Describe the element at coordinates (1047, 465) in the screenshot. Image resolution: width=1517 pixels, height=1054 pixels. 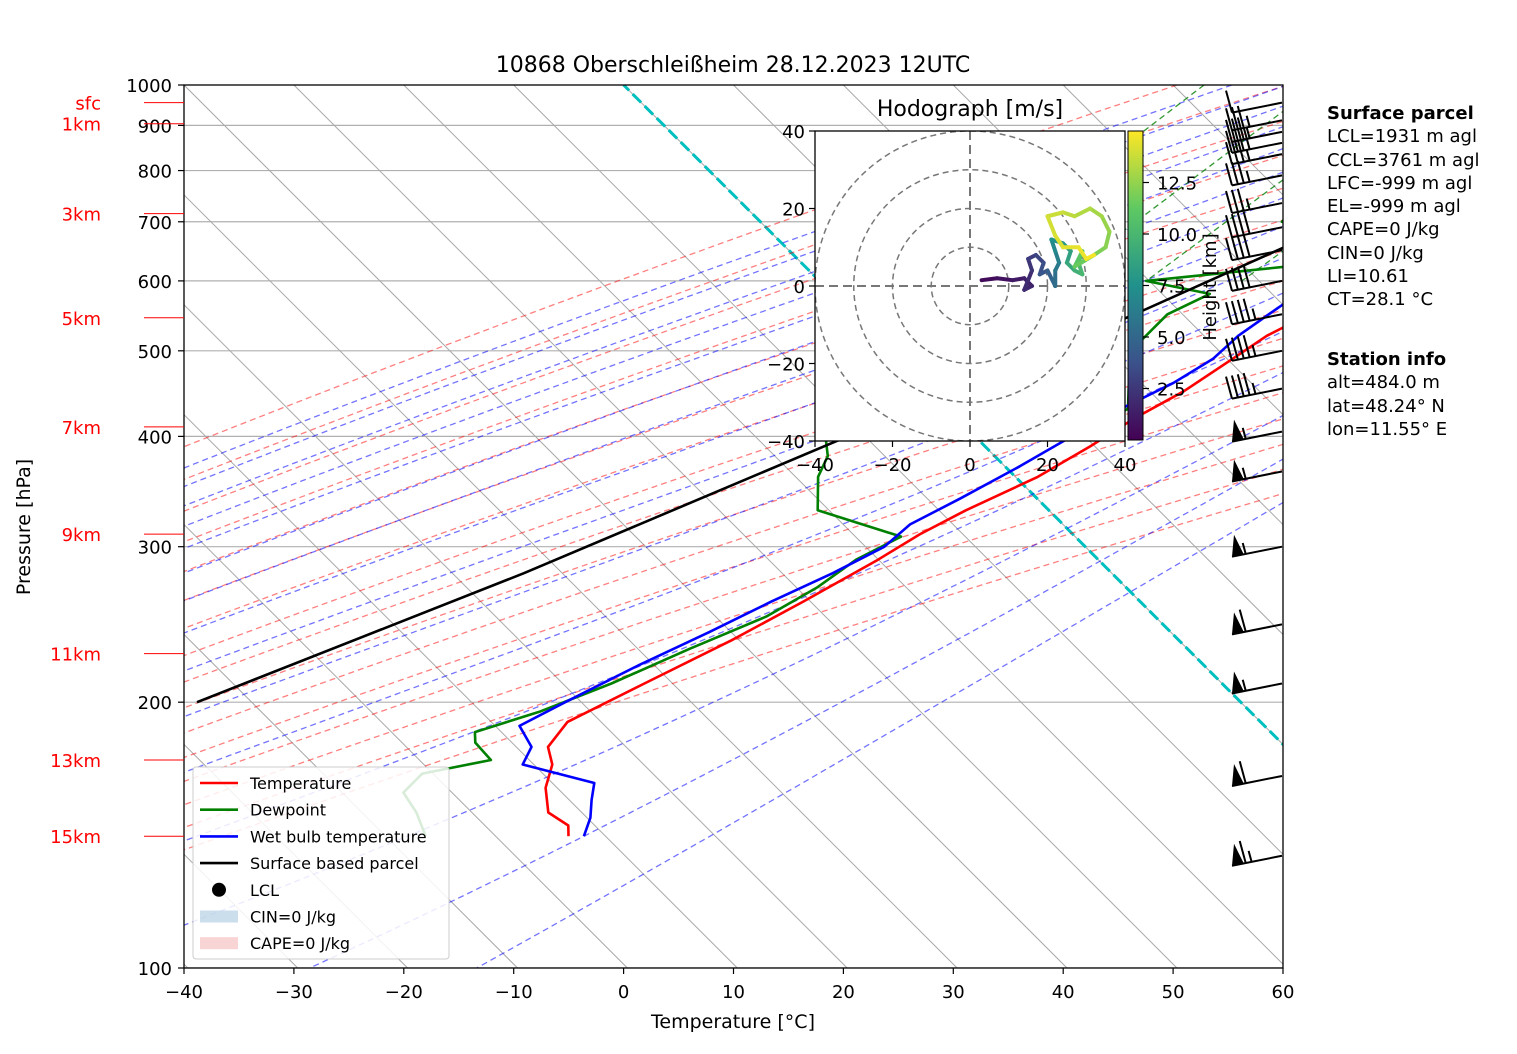
I see `hodograph-x-label: 20` at that location.